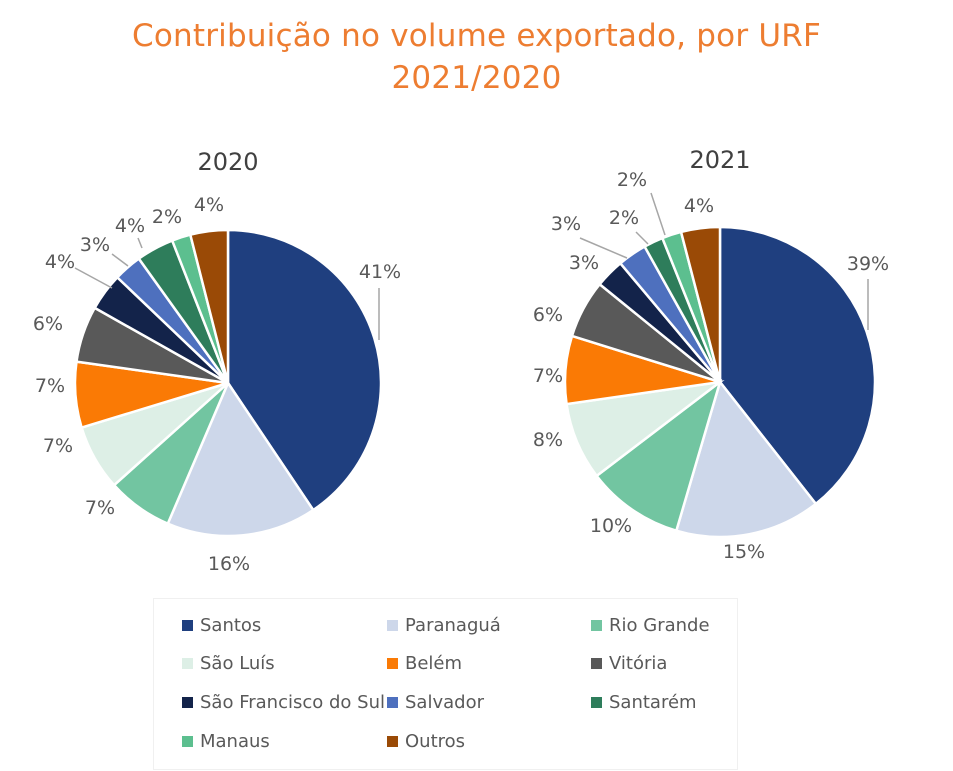  I want to click on legend-label: Salvador, so click(444, 702).